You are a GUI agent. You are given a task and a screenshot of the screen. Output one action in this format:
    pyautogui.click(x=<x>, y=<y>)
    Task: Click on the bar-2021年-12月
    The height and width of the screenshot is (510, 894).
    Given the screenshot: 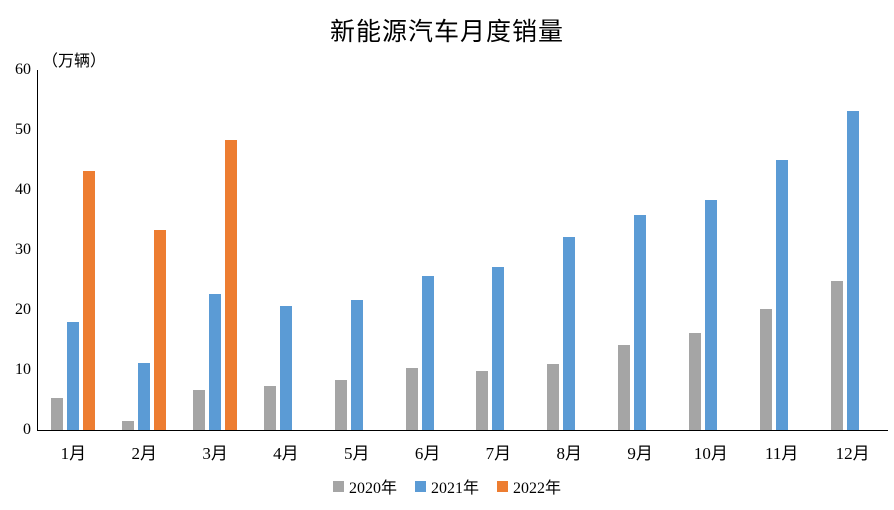 What is the action you would take?
    pyautogui.click(x=852, y=270)
    